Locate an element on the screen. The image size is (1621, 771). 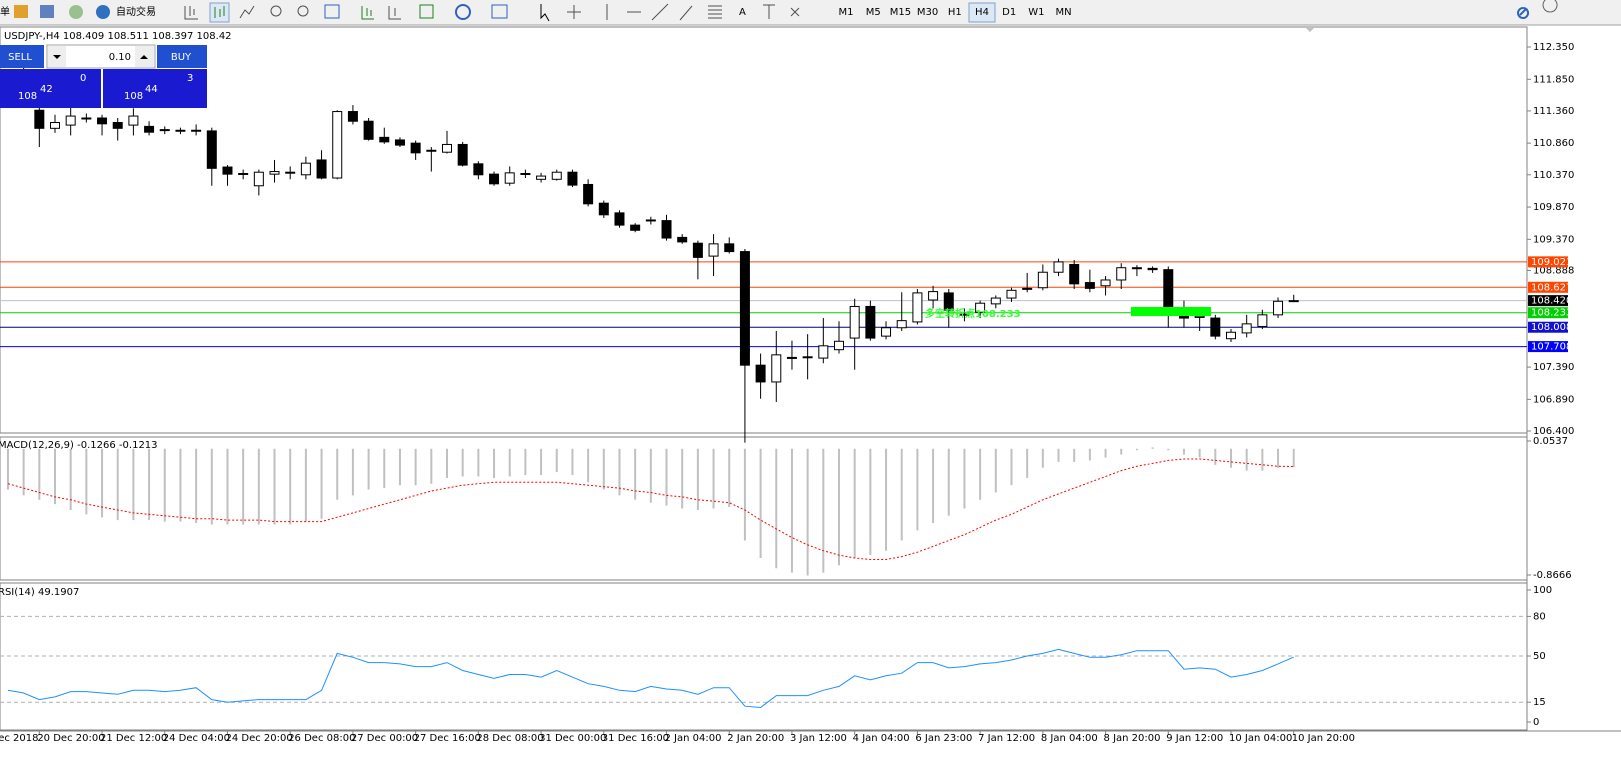
ask-box is located at coordinates (155, 88).